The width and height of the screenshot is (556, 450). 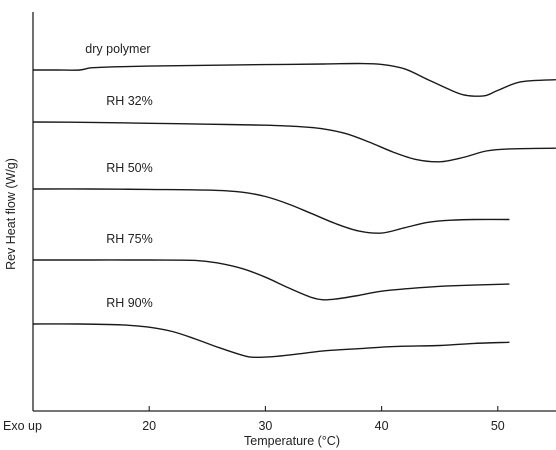 I want to click on series-label-5: RH 90%, so click(x=129, y=303).